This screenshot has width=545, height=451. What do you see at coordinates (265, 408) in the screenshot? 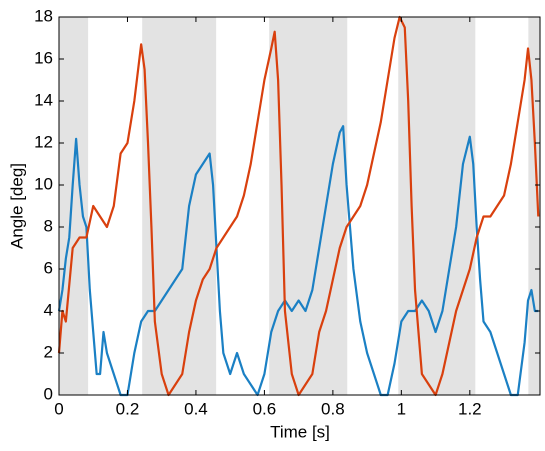
I see `x-tick-label: 0.6` at bounding box center [265, 408].